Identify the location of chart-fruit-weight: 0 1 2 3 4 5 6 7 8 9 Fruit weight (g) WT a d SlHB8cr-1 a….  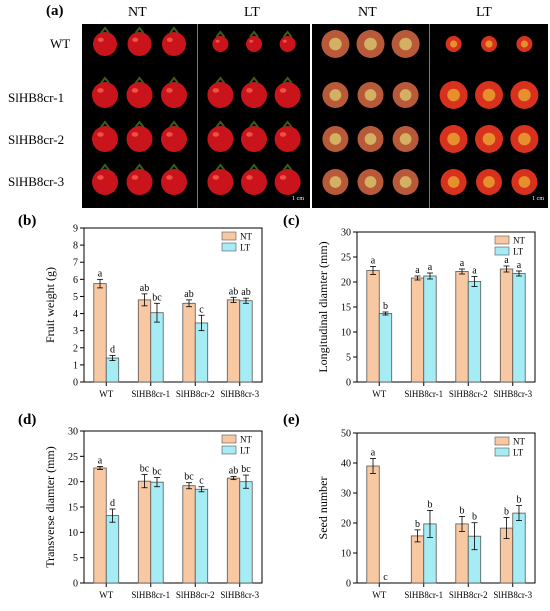
(153, 311).